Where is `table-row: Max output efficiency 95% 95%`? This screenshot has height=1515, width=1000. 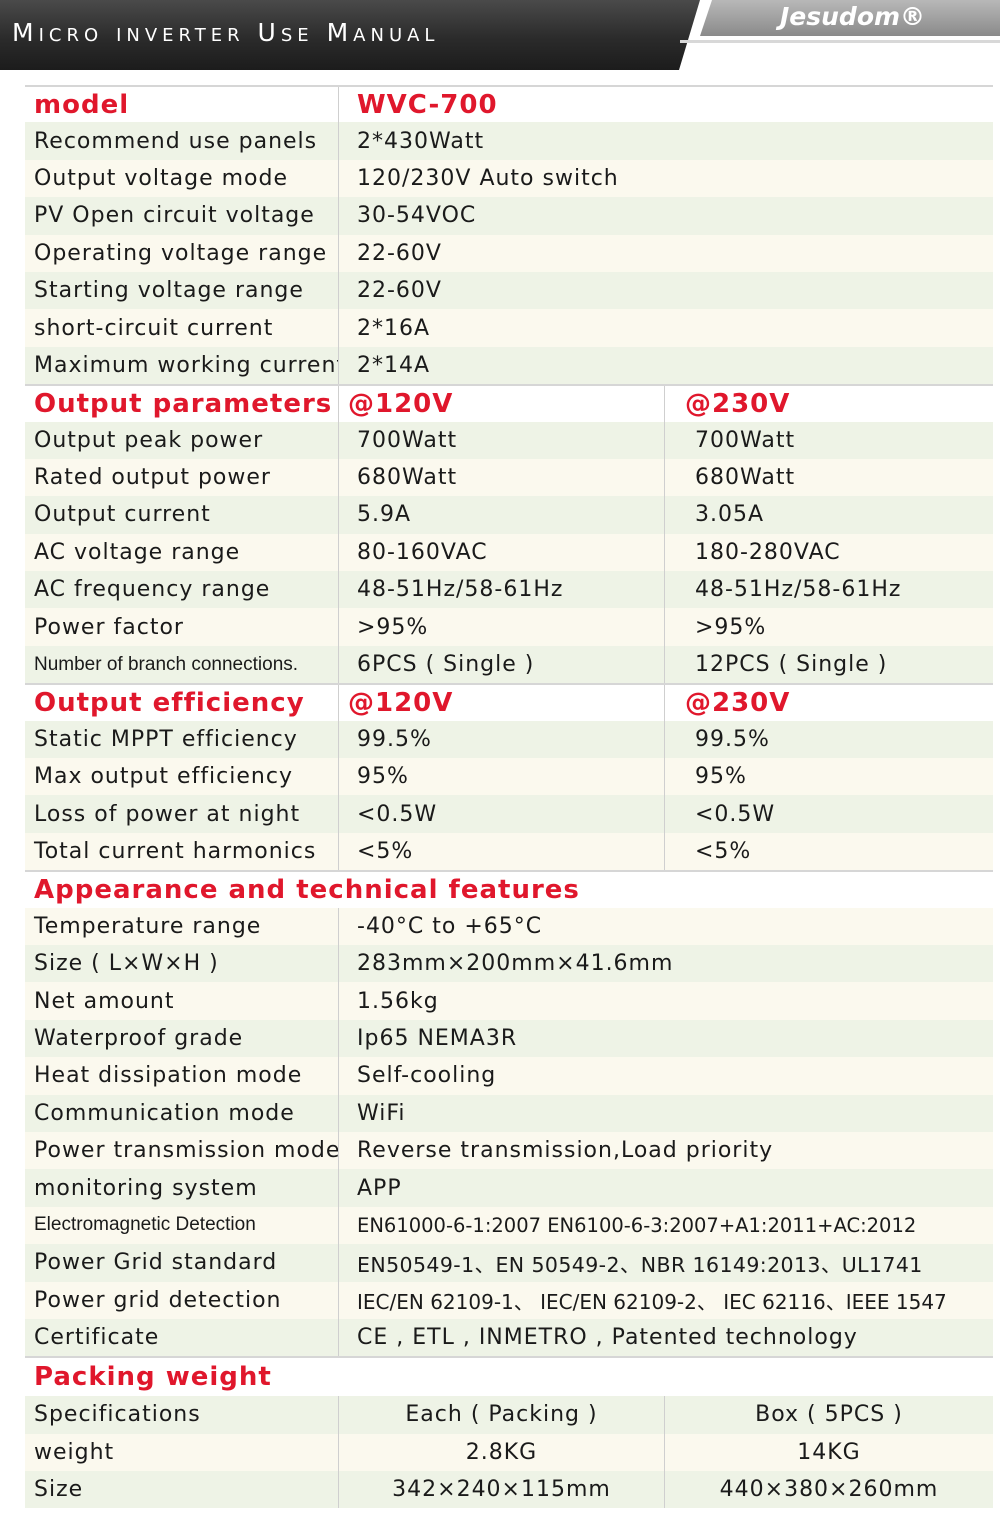 table-row: Max output efficiency 95% 95% is located at coordinates (509, 777).